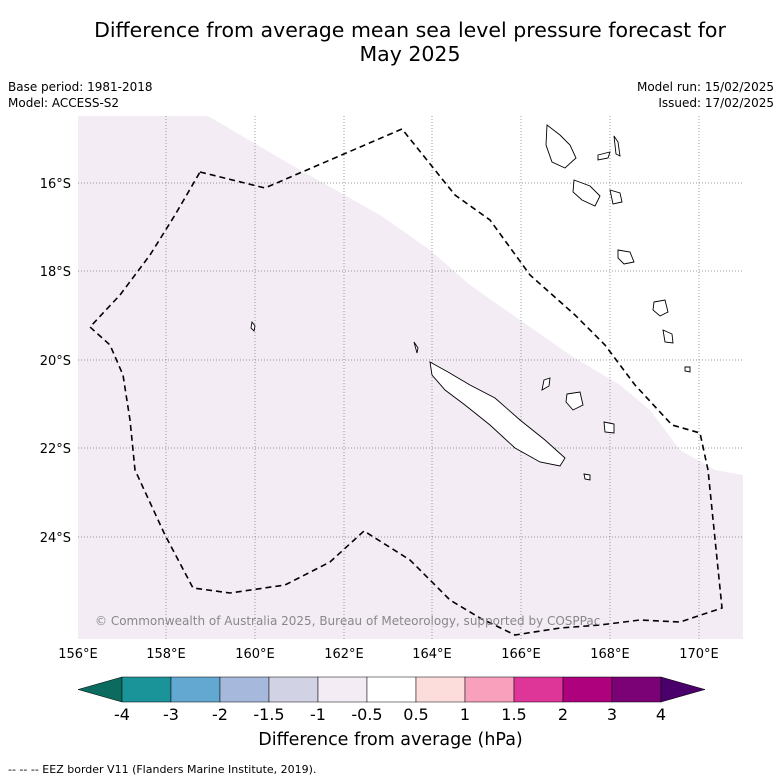  What do you see at coordinates (521, 654) in the screenshot?
I see `lon-tick-label: 166°E` at bounding box center [521, 654].